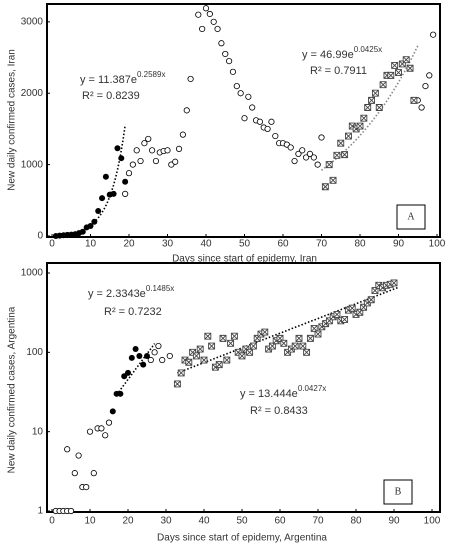  I want to click on r-squared: R² = 0.7232, so click(133, 312).